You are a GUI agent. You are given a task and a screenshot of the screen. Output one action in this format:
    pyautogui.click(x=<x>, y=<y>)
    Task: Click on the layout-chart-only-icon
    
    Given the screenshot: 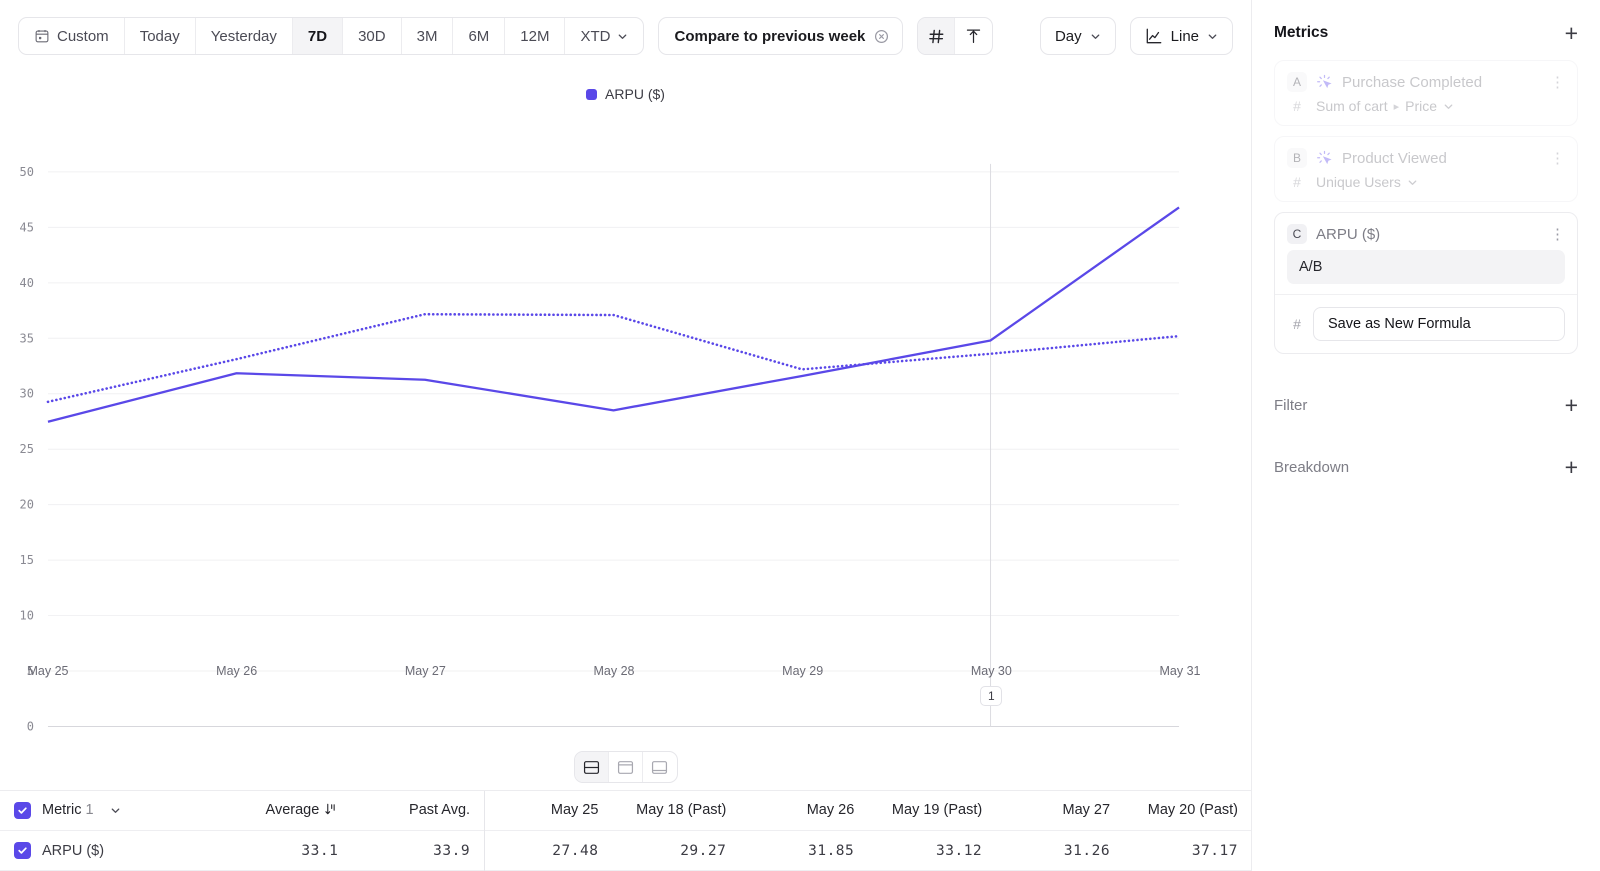 What is the action you would take?
    pyautogui.click(x=626, y=767)
    